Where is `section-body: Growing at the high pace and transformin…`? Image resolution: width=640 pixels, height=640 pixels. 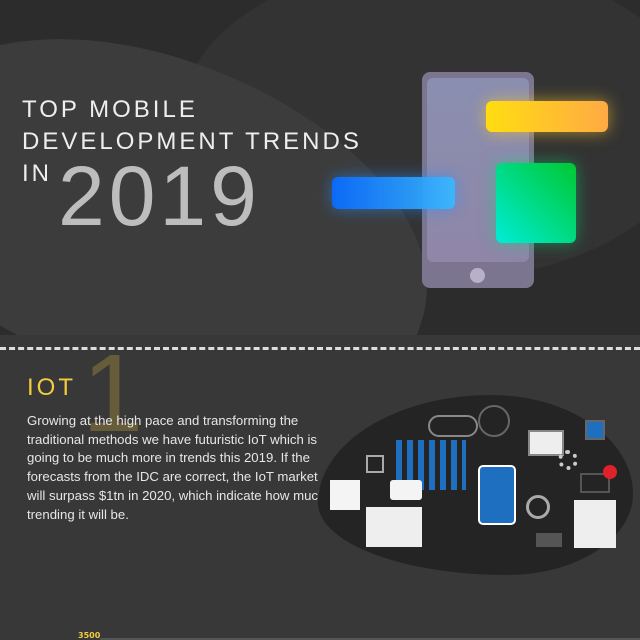 section-body: Growing at the high pace and transformin… is located at coordinates (176, 467).